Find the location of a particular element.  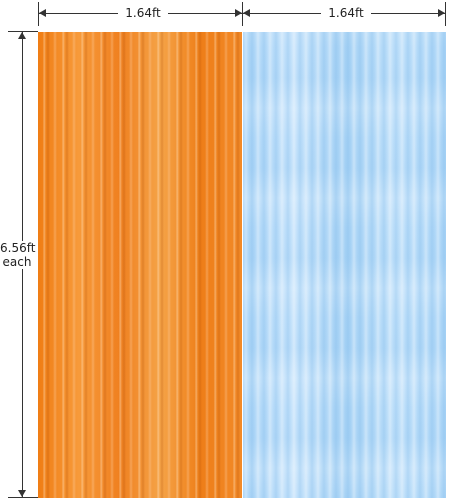

right-width-label: 1.64ft is located at coordinates (346, 13).